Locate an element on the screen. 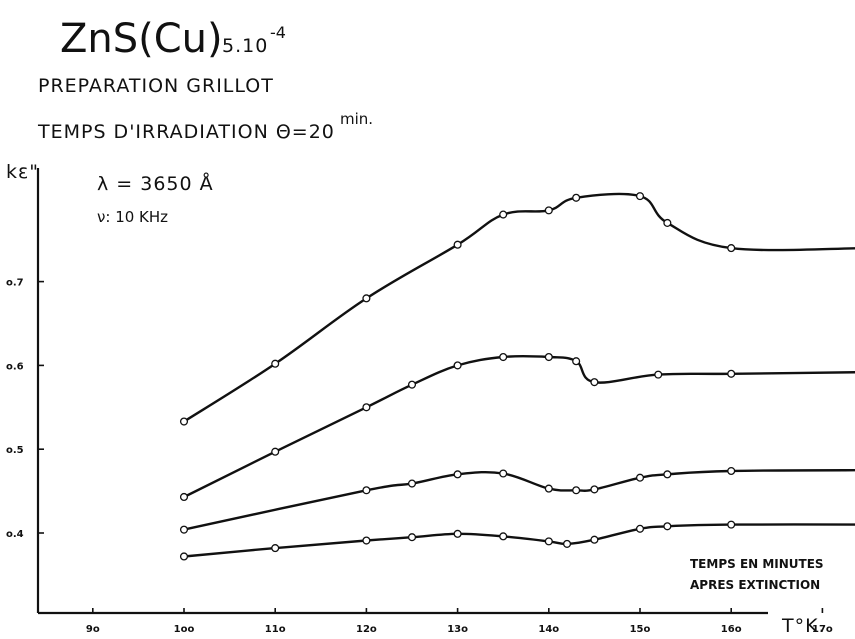 This screenshot has height=639, width=855. side-note-line1: TEMPS EN MINUTES is located at coordinates (757, 564).